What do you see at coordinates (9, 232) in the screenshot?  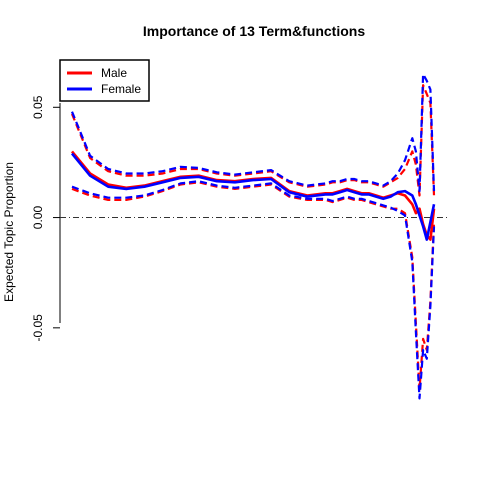 I see `y-axis-label: Expected Topic Proportion` at bounding box center [9, 232].